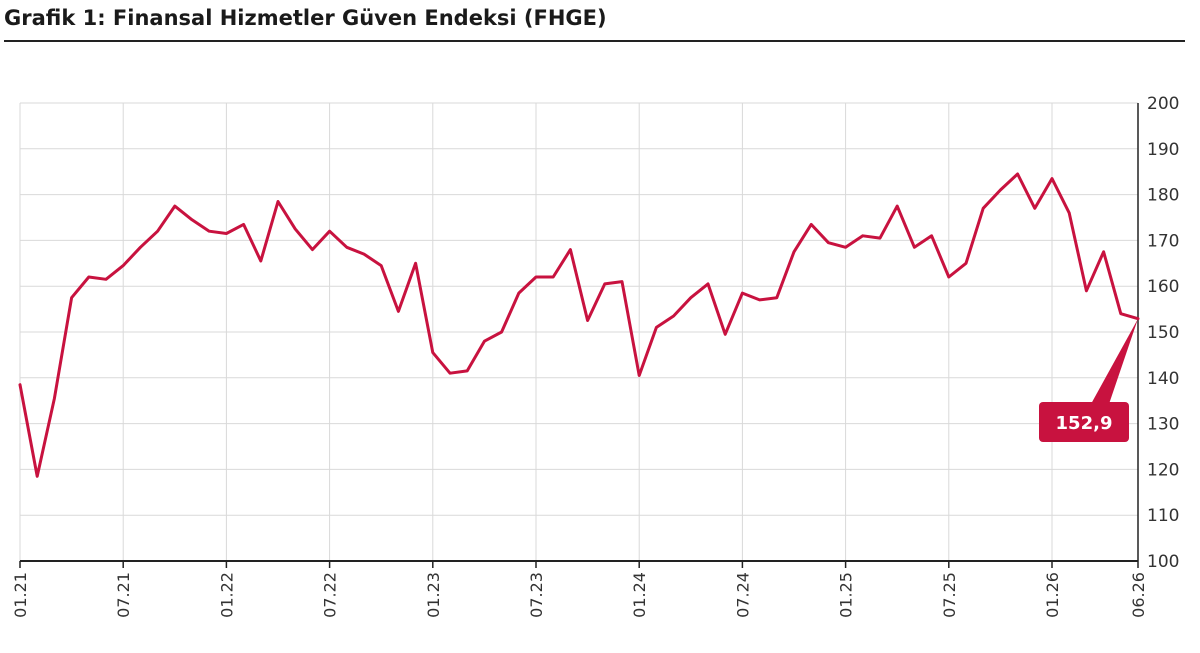  Describe the element at coordinates (1163, 470) in the screenshot. I see `y-tick-label: 120` at that location.